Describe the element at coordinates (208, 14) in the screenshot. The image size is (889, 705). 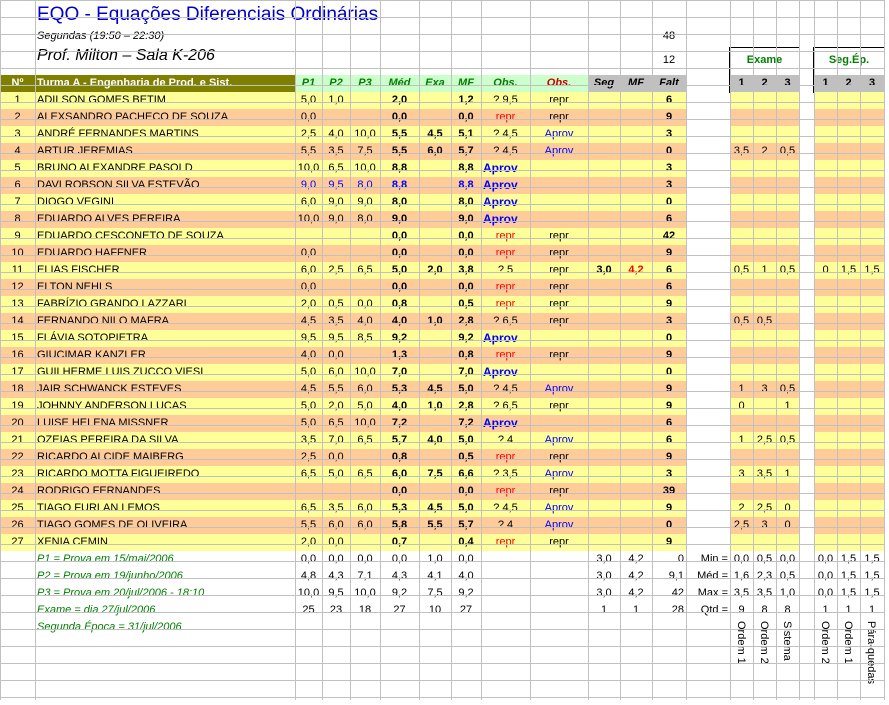
I see `sheet-title: EQO - Equações Diferenciais Ordinárias` at that location.